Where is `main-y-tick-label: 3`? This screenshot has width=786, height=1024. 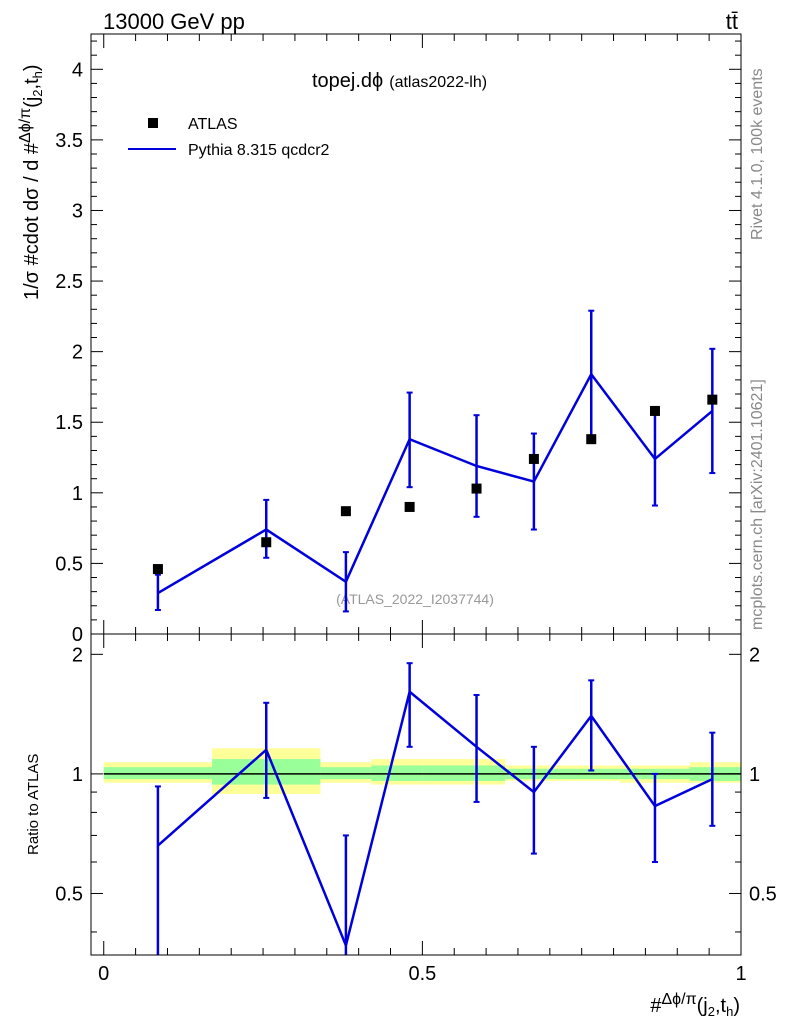
main-y-tick-label: 3 is located at coordinates (77, 211).